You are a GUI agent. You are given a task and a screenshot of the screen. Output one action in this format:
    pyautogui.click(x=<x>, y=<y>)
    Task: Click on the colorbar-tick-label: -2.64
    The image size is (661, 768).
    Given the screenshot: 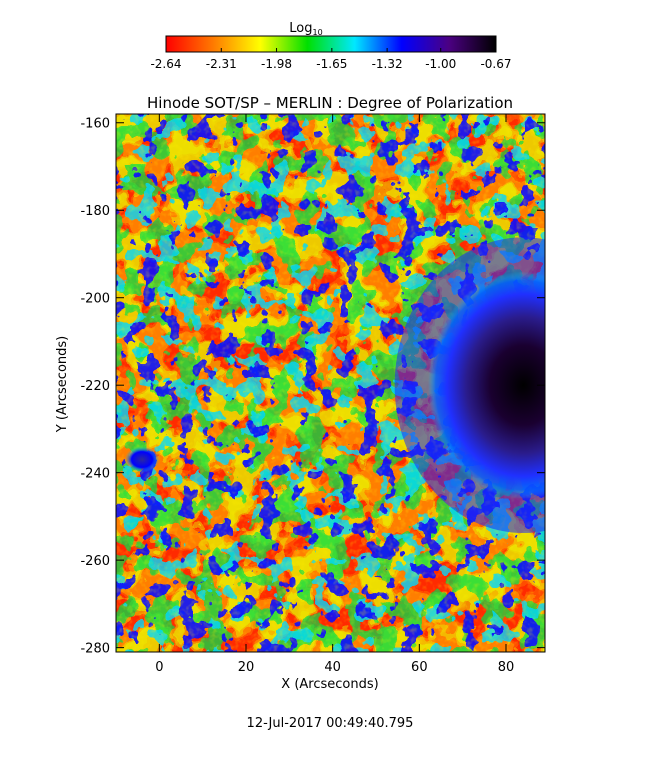 What is the action you would take?
    pyautogui.click(x=165, y=64)
    